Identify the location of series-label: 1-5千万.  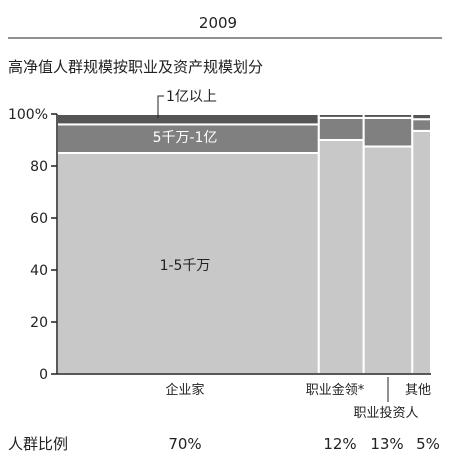
(185, 266).